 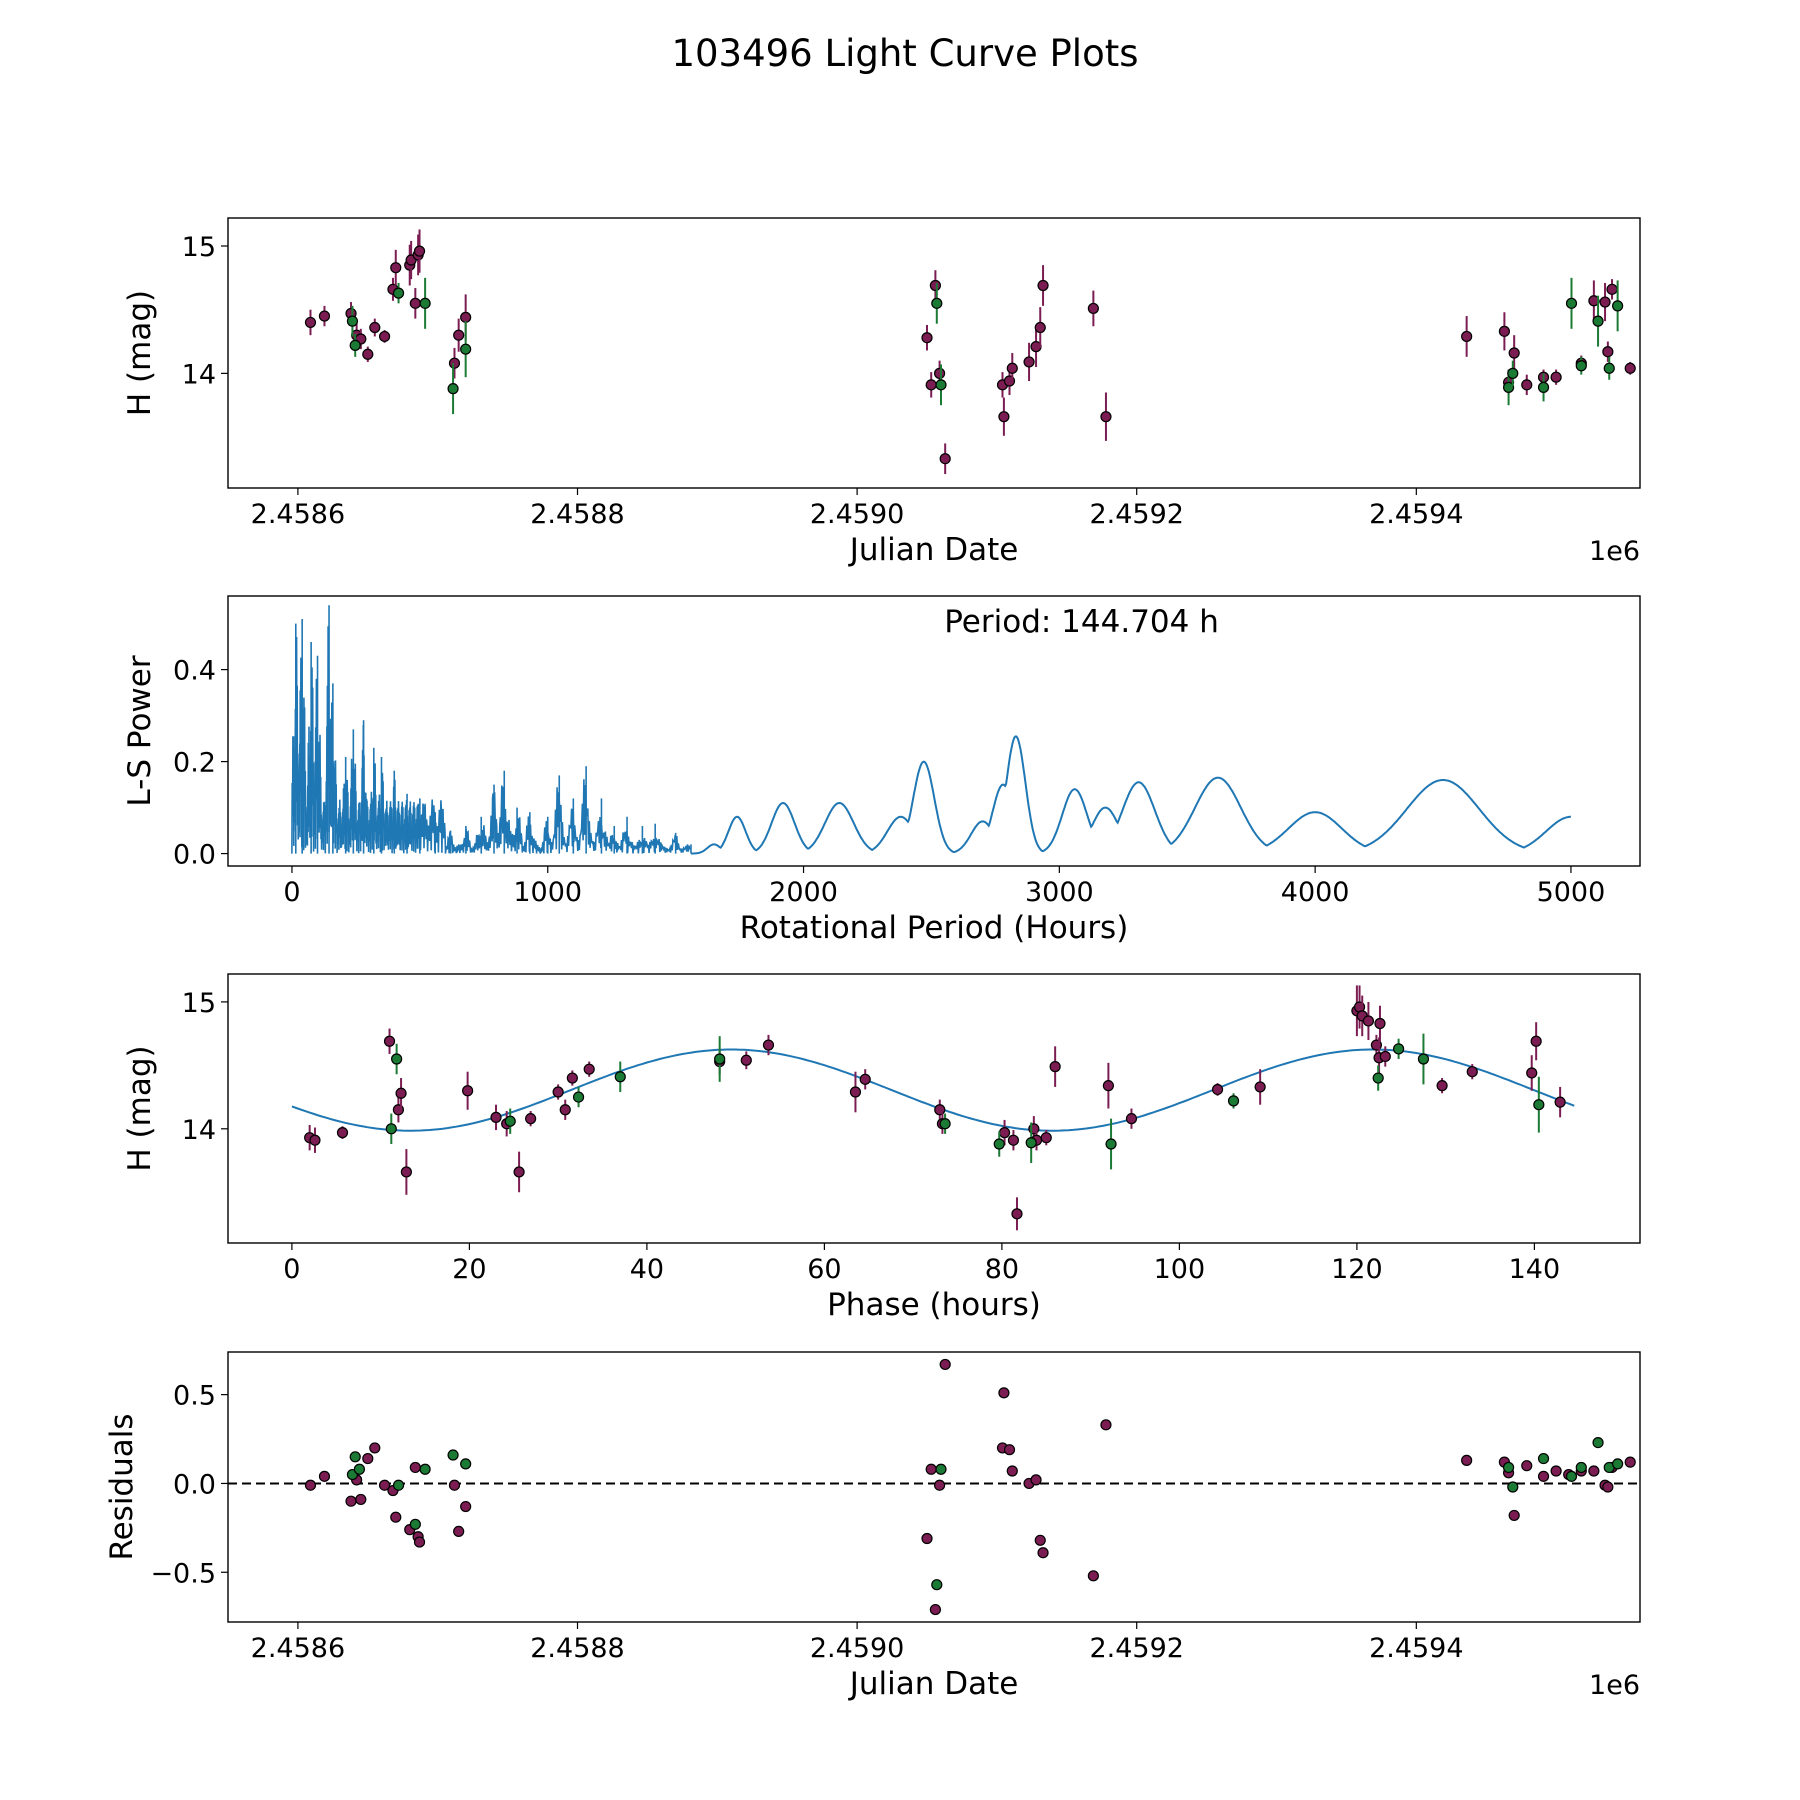 I want to click on x-tick-label: 140, so click(x=1535, y=1269).